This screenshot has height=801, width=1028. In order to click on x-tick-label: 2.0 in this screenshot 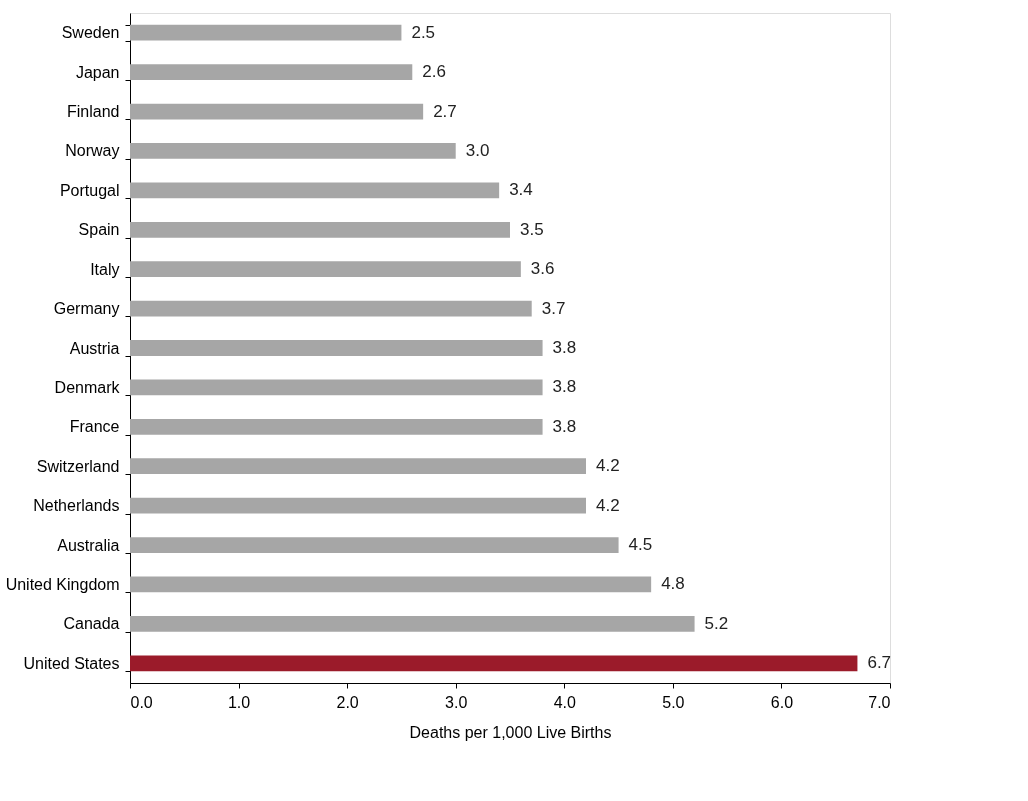, I will do `click(347, 702)`.